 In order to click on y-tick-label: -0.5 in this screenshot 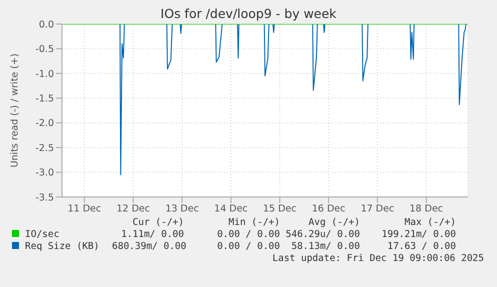, I will do `click(44, 50)`.